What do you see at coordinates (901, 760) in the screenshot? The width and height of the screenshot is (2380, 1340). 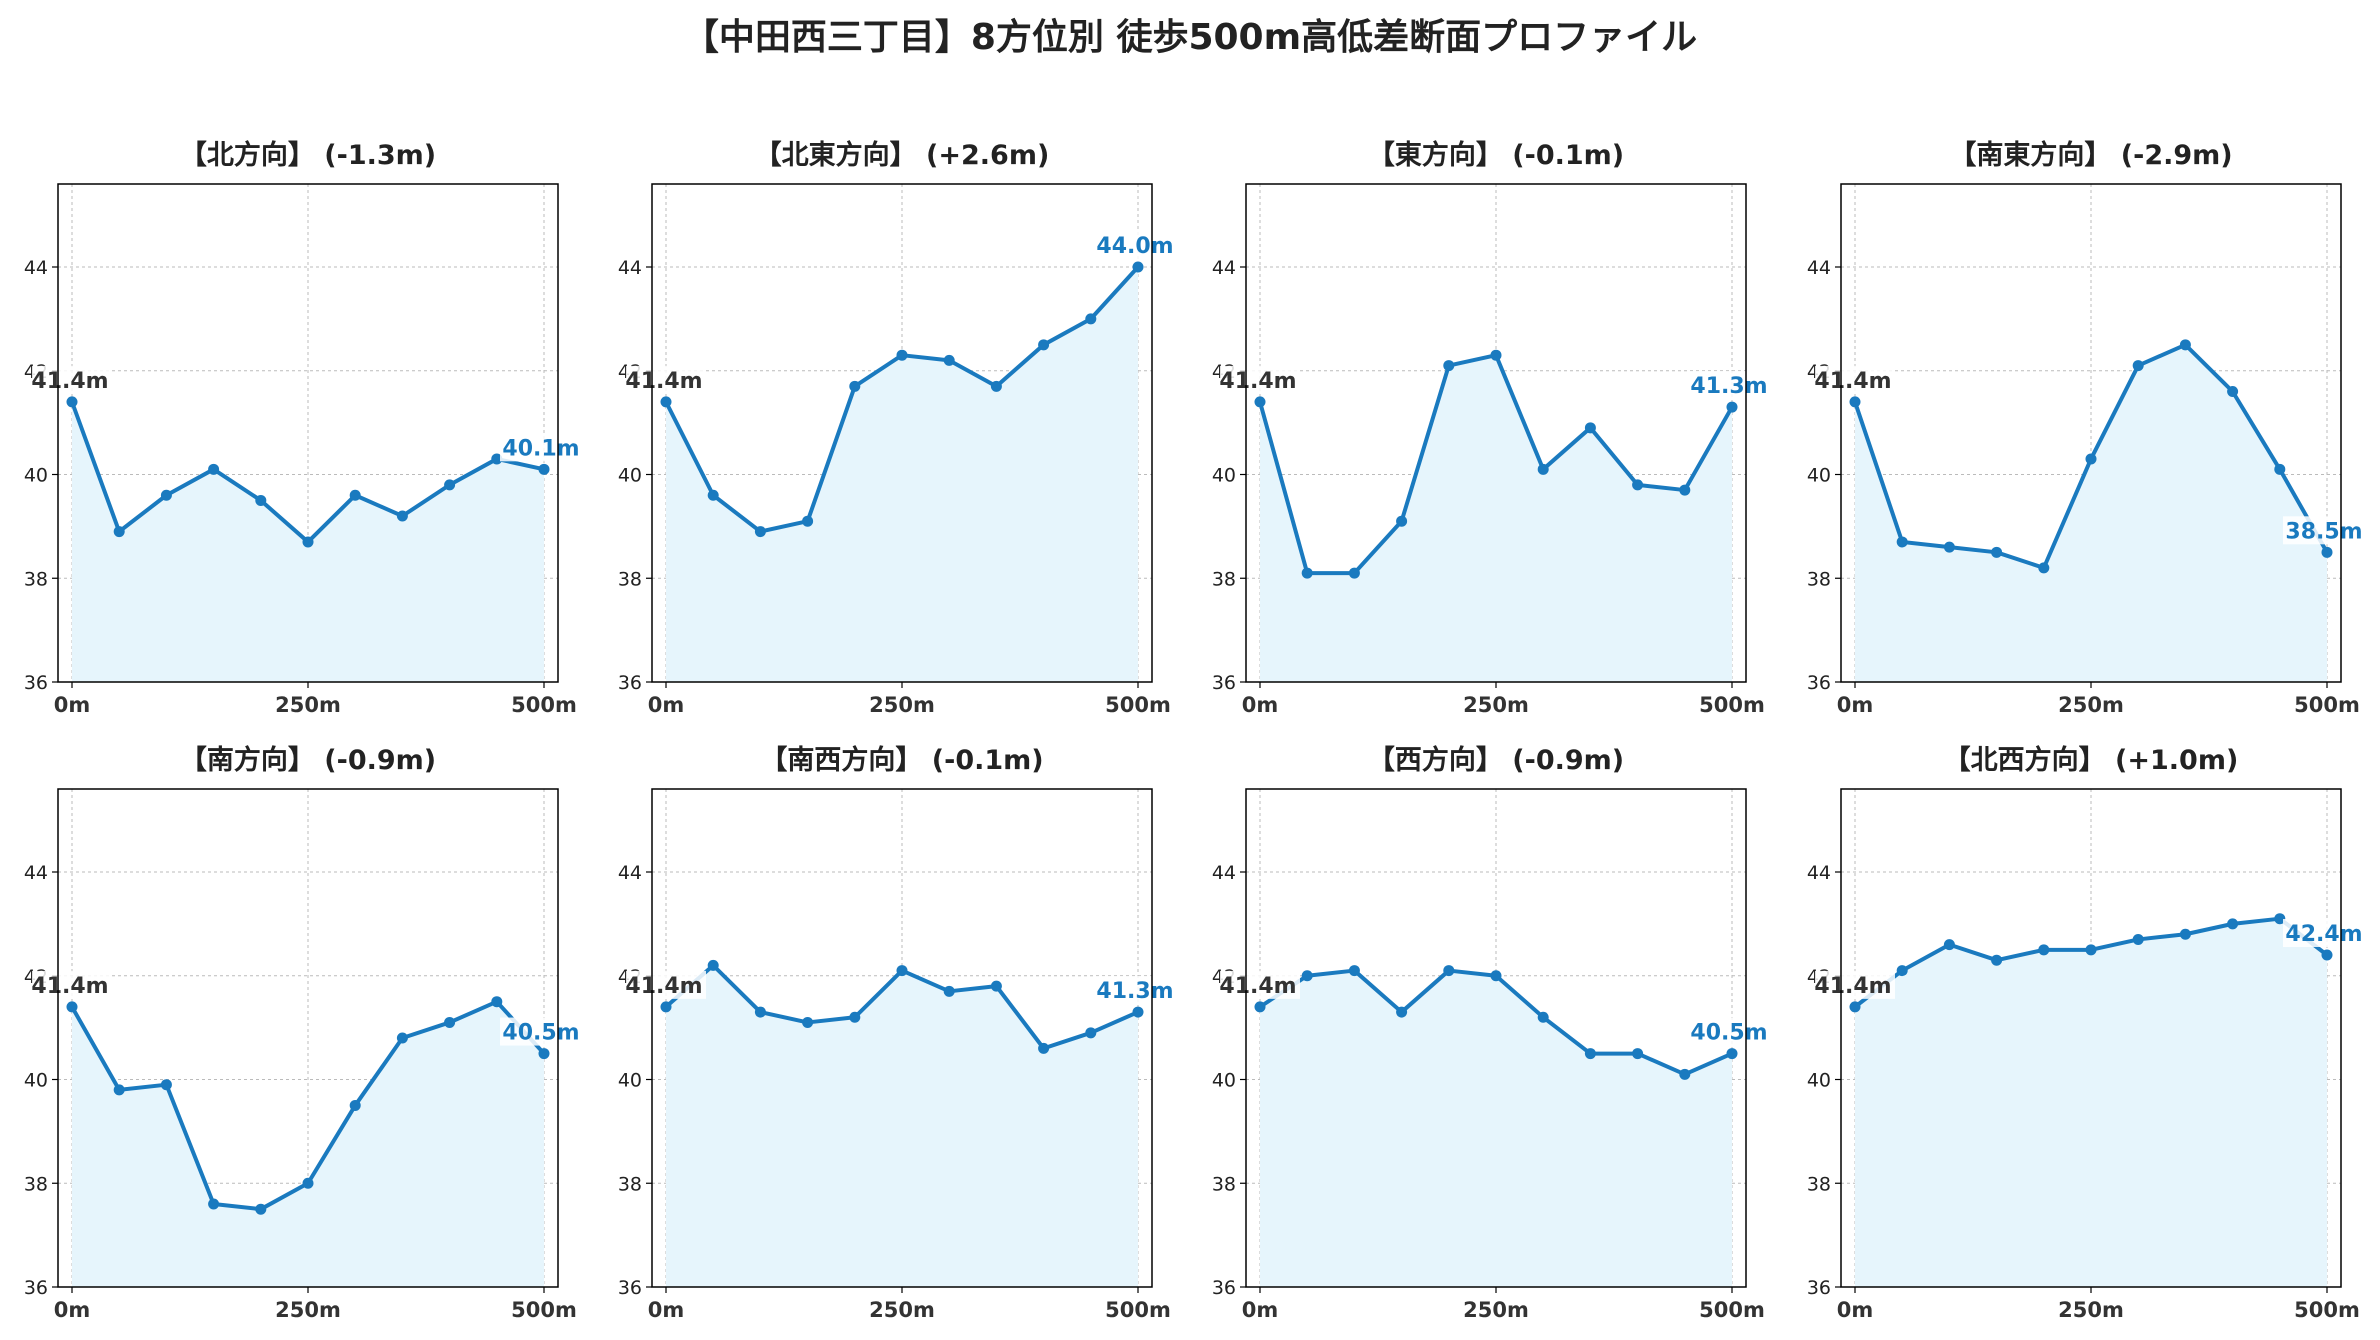 I see `subplot-title: 【南西方向】 (-0.1m)` at bounding box center [901, 760].